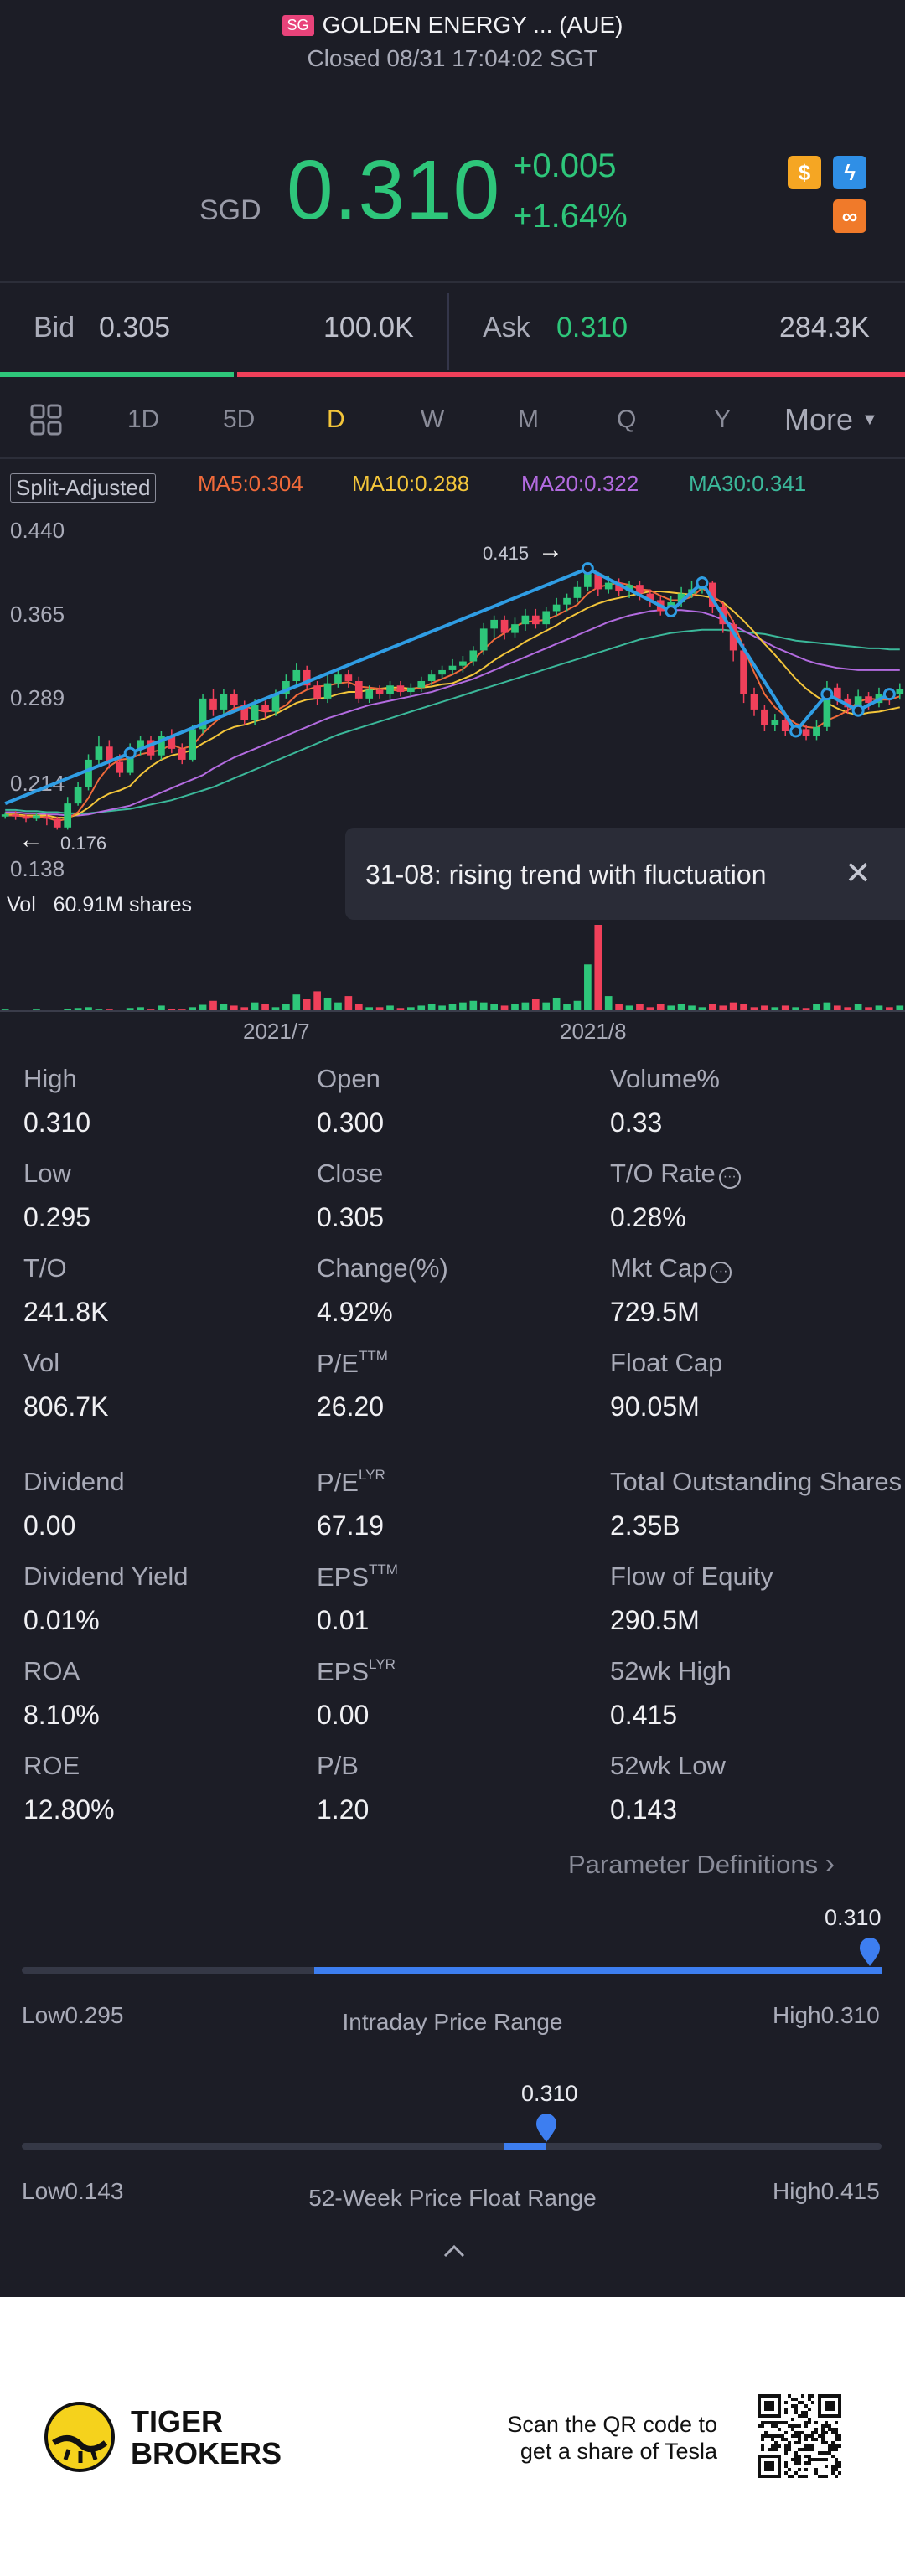 This screenshot has width=905, height=2576. What do you see at coordinates (336, 419) in the screenshot?
I see `tab-d: D` at bounding box center [336, 419].